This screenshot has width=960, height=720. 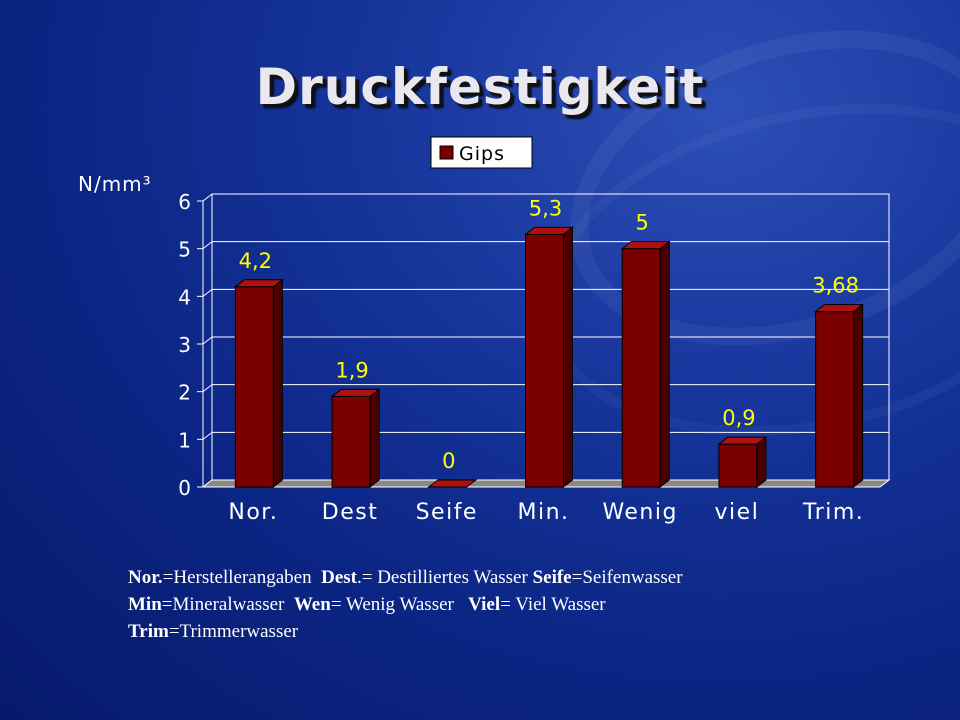 What do you see at coordinates (488, 631) in the screenshot?
I see `footnote-line: Trim=Trimmerwasser` at bounding box center [488, 631].